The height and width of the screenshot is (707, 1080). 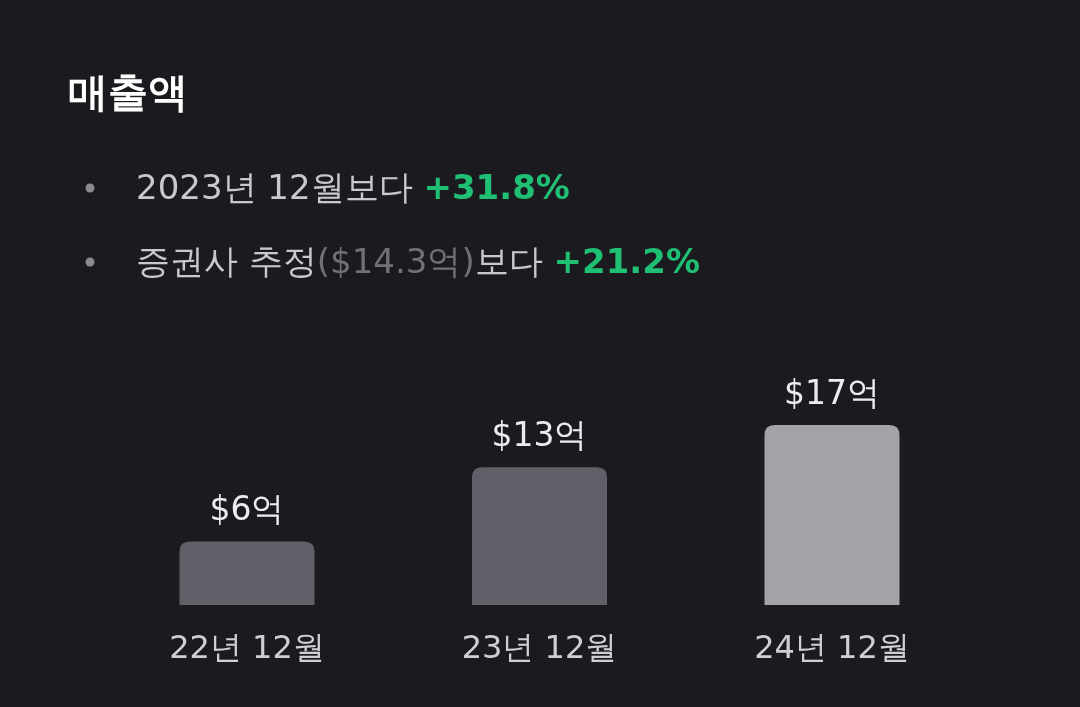 What do you see at coordinates (247, 509) in the screenshot?
I see `data-label: $6억` at bounding box center [247, 509].